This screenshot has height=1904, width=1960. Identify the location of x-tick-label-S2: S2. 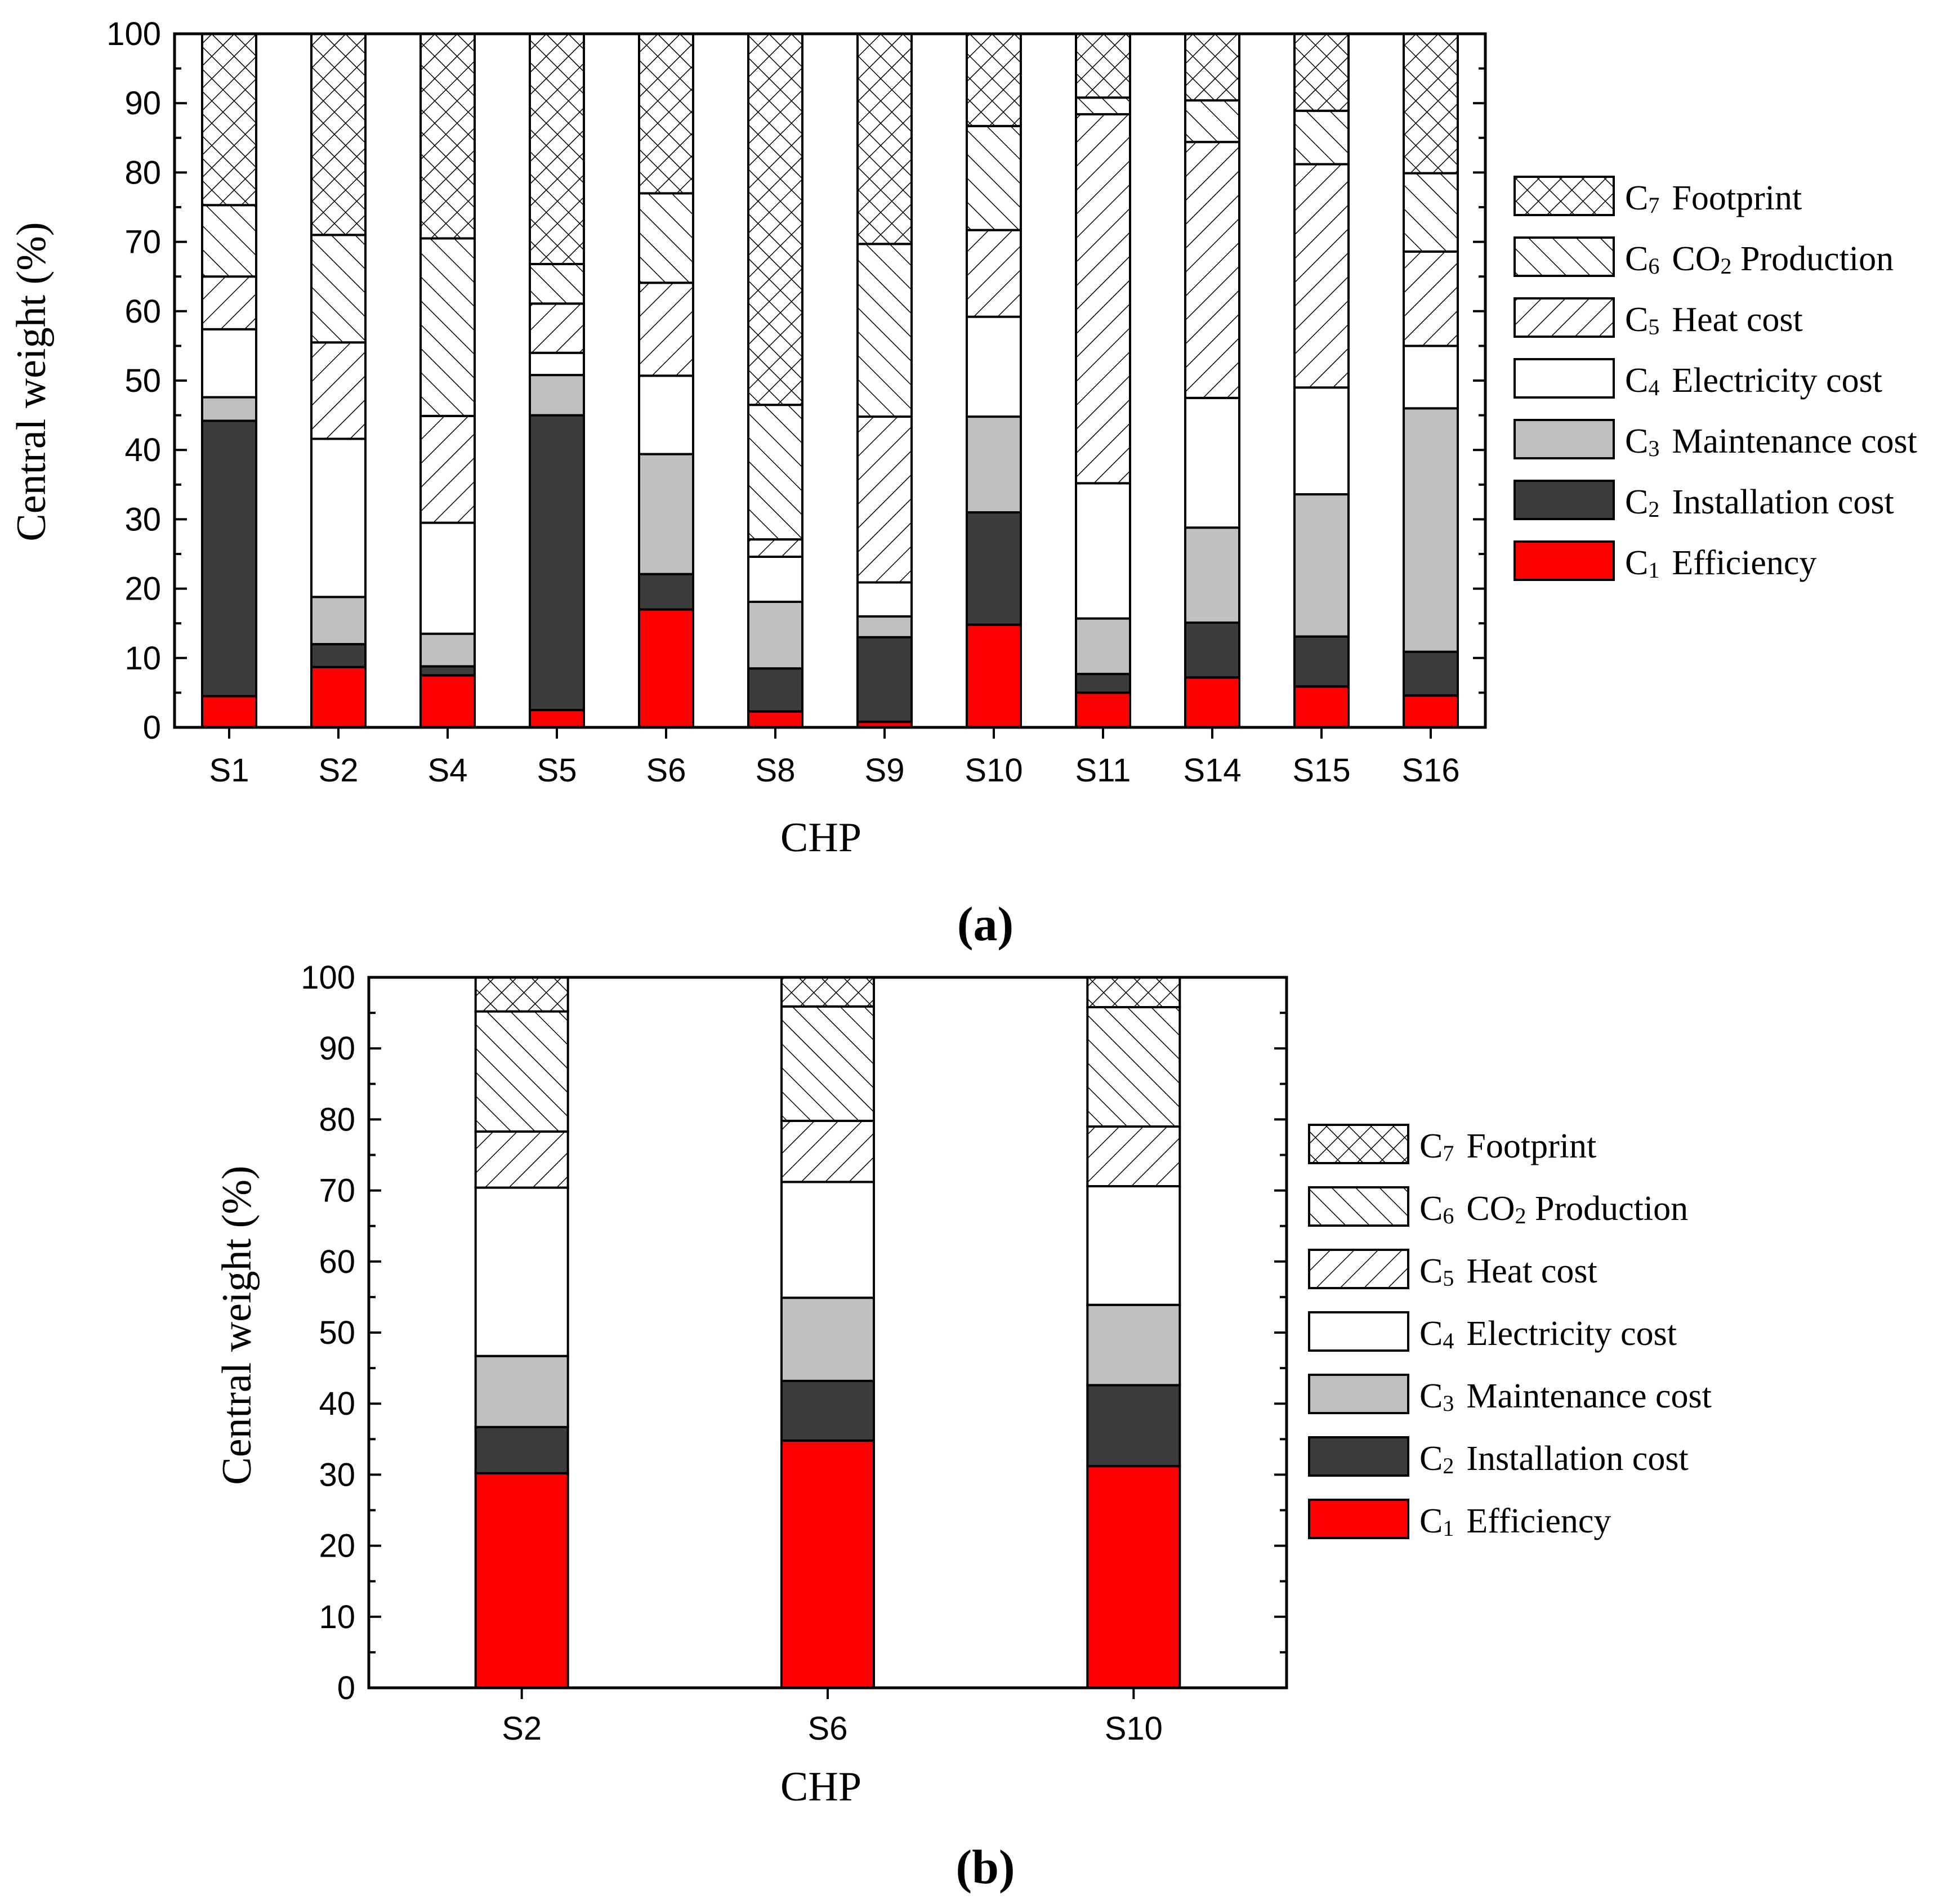
(339, 770).